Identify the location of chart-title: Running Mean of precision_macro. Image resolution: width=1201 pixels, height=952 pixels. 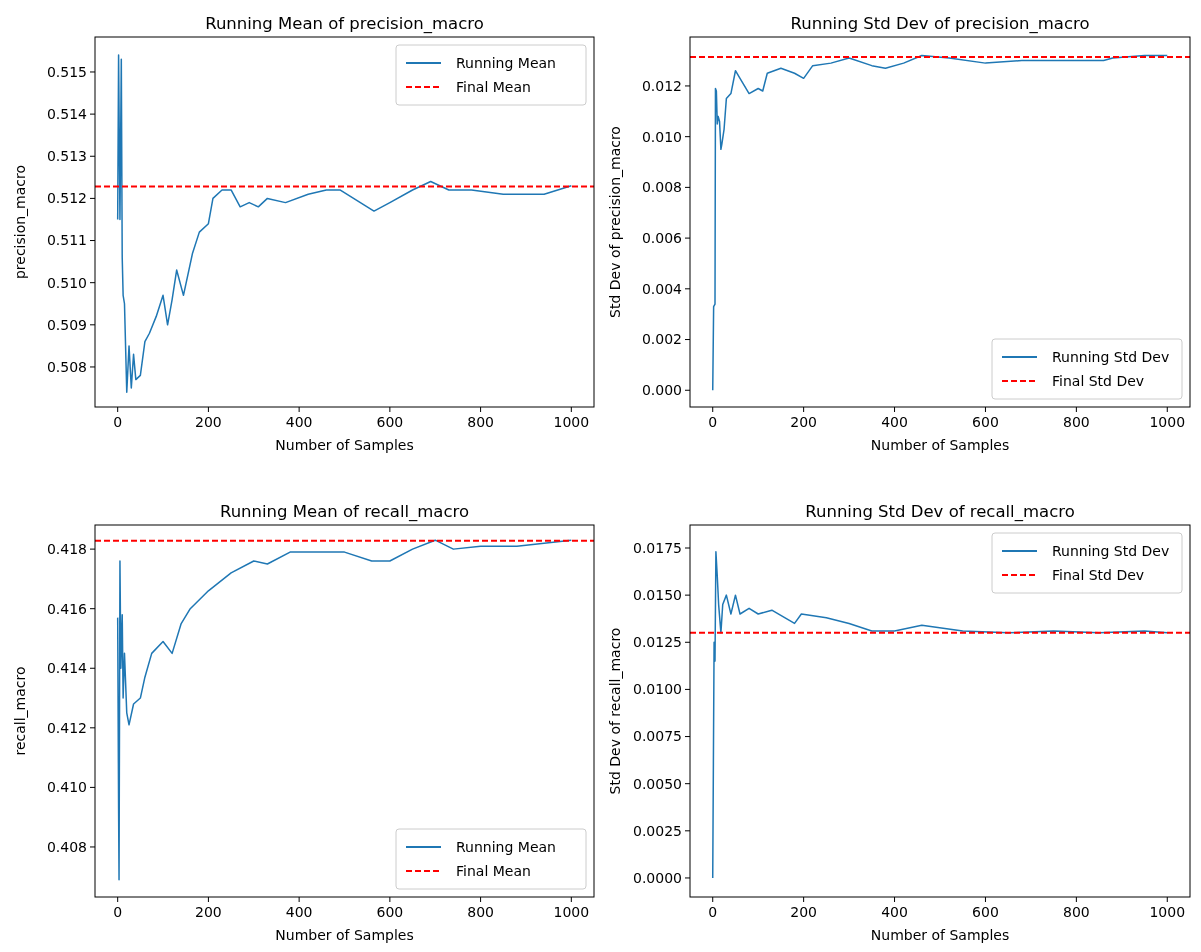
(344, 24).